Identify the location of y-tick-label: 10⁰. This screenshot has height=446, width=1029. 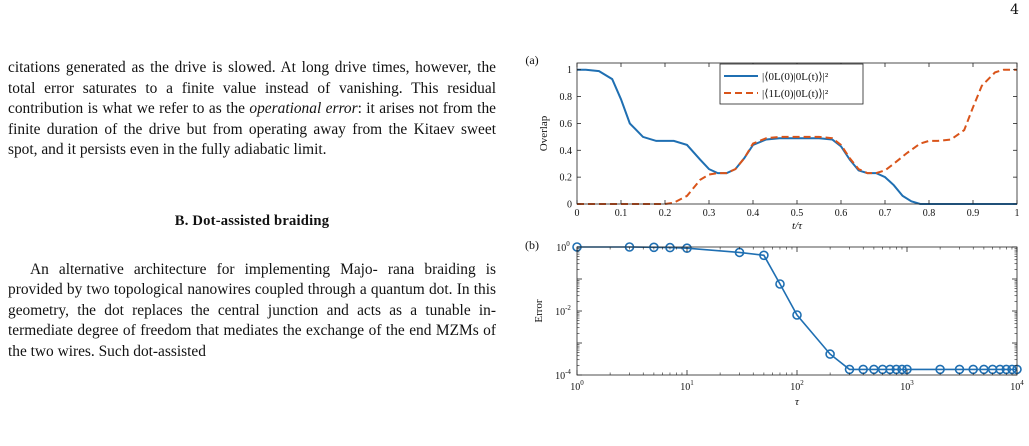
(563, 247).